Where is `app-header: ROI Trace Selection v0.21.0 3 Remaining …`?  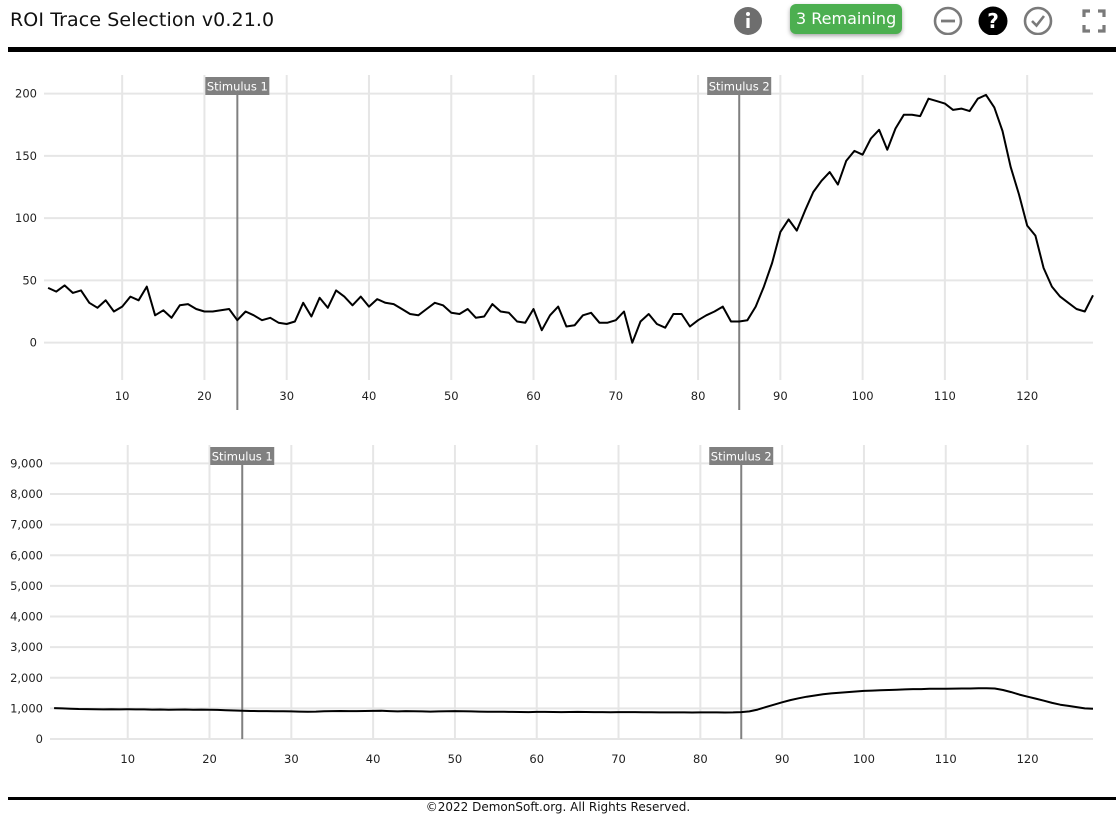 app-header: ROI Trace Selection v0.21.0 3 Remaining … is located at coordinates (558, 23).